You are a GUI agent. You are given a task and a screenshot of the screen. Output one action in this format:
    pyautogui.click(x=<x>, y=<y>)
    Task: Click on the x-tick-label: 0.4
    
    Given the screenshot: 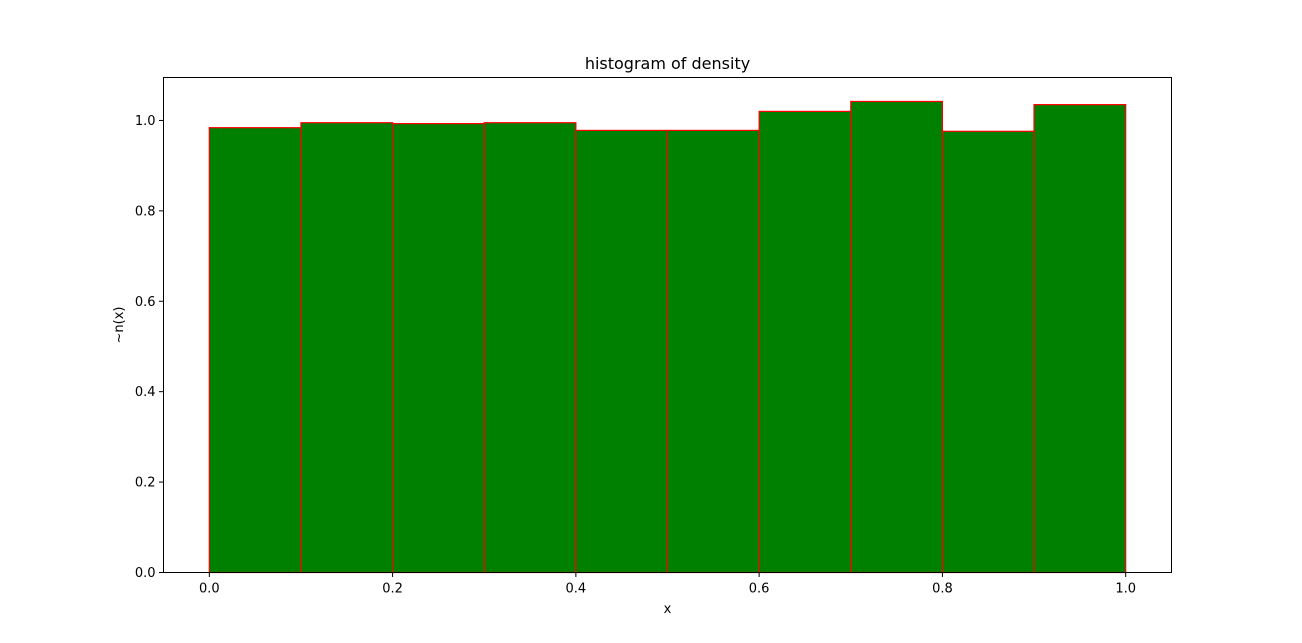 What is the action you would take?
    pyautogui.click(x=576, y=589)
    